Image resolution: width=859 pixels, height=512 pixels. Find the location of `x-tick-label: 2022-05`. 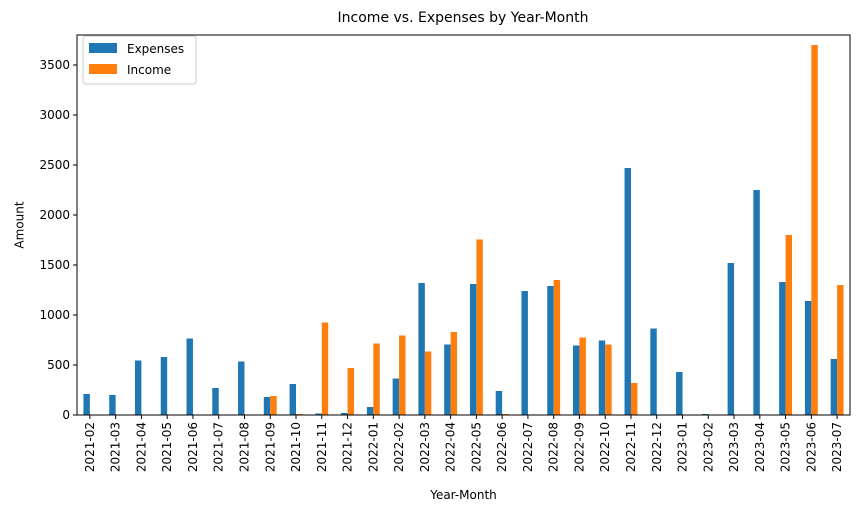

x-tick-label: 2022-05 is located at coordinates (476, 447).